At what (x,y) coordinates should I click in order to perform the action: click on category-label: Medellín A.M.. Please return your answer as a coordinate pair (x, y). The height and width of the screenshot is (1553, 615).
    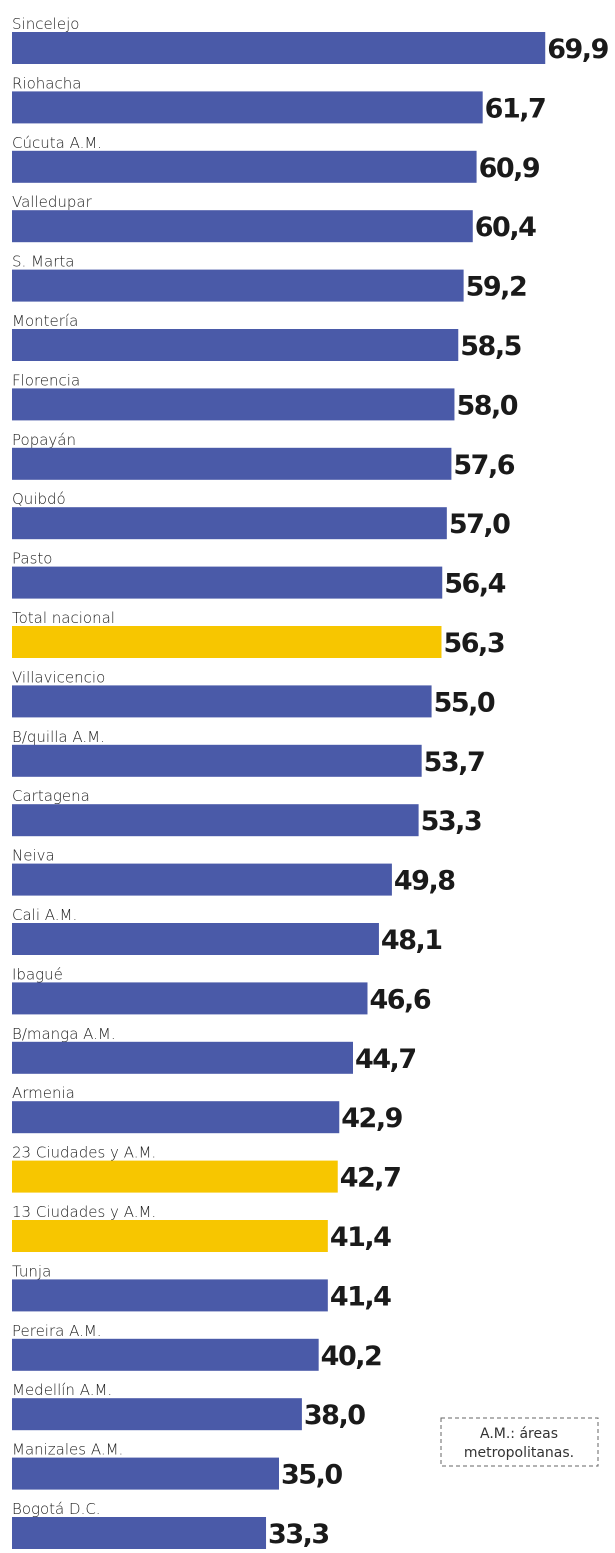
    Looking at the image, I should click on (62, 1390).